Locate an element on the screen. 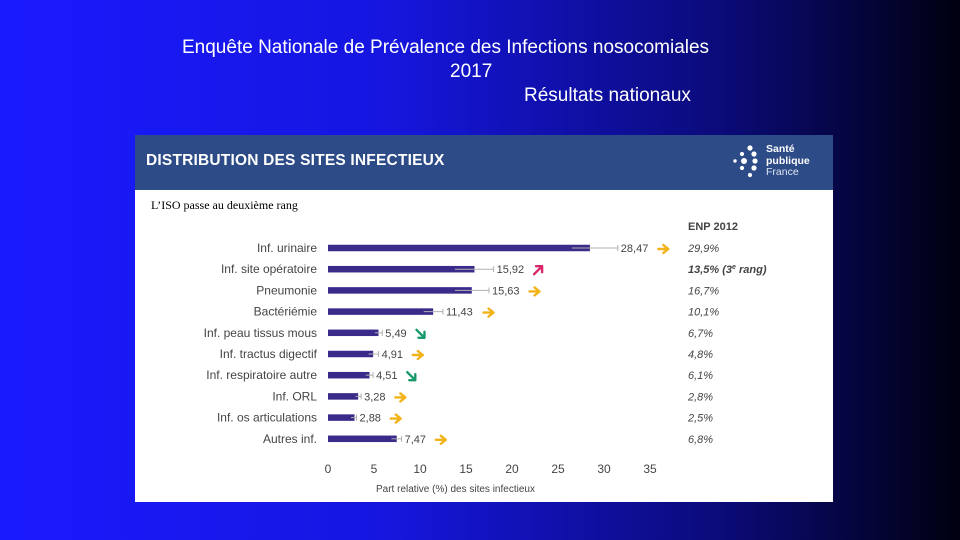 The image size is (960, 540). up-arrow-icon is located at coordinates (538, 270).